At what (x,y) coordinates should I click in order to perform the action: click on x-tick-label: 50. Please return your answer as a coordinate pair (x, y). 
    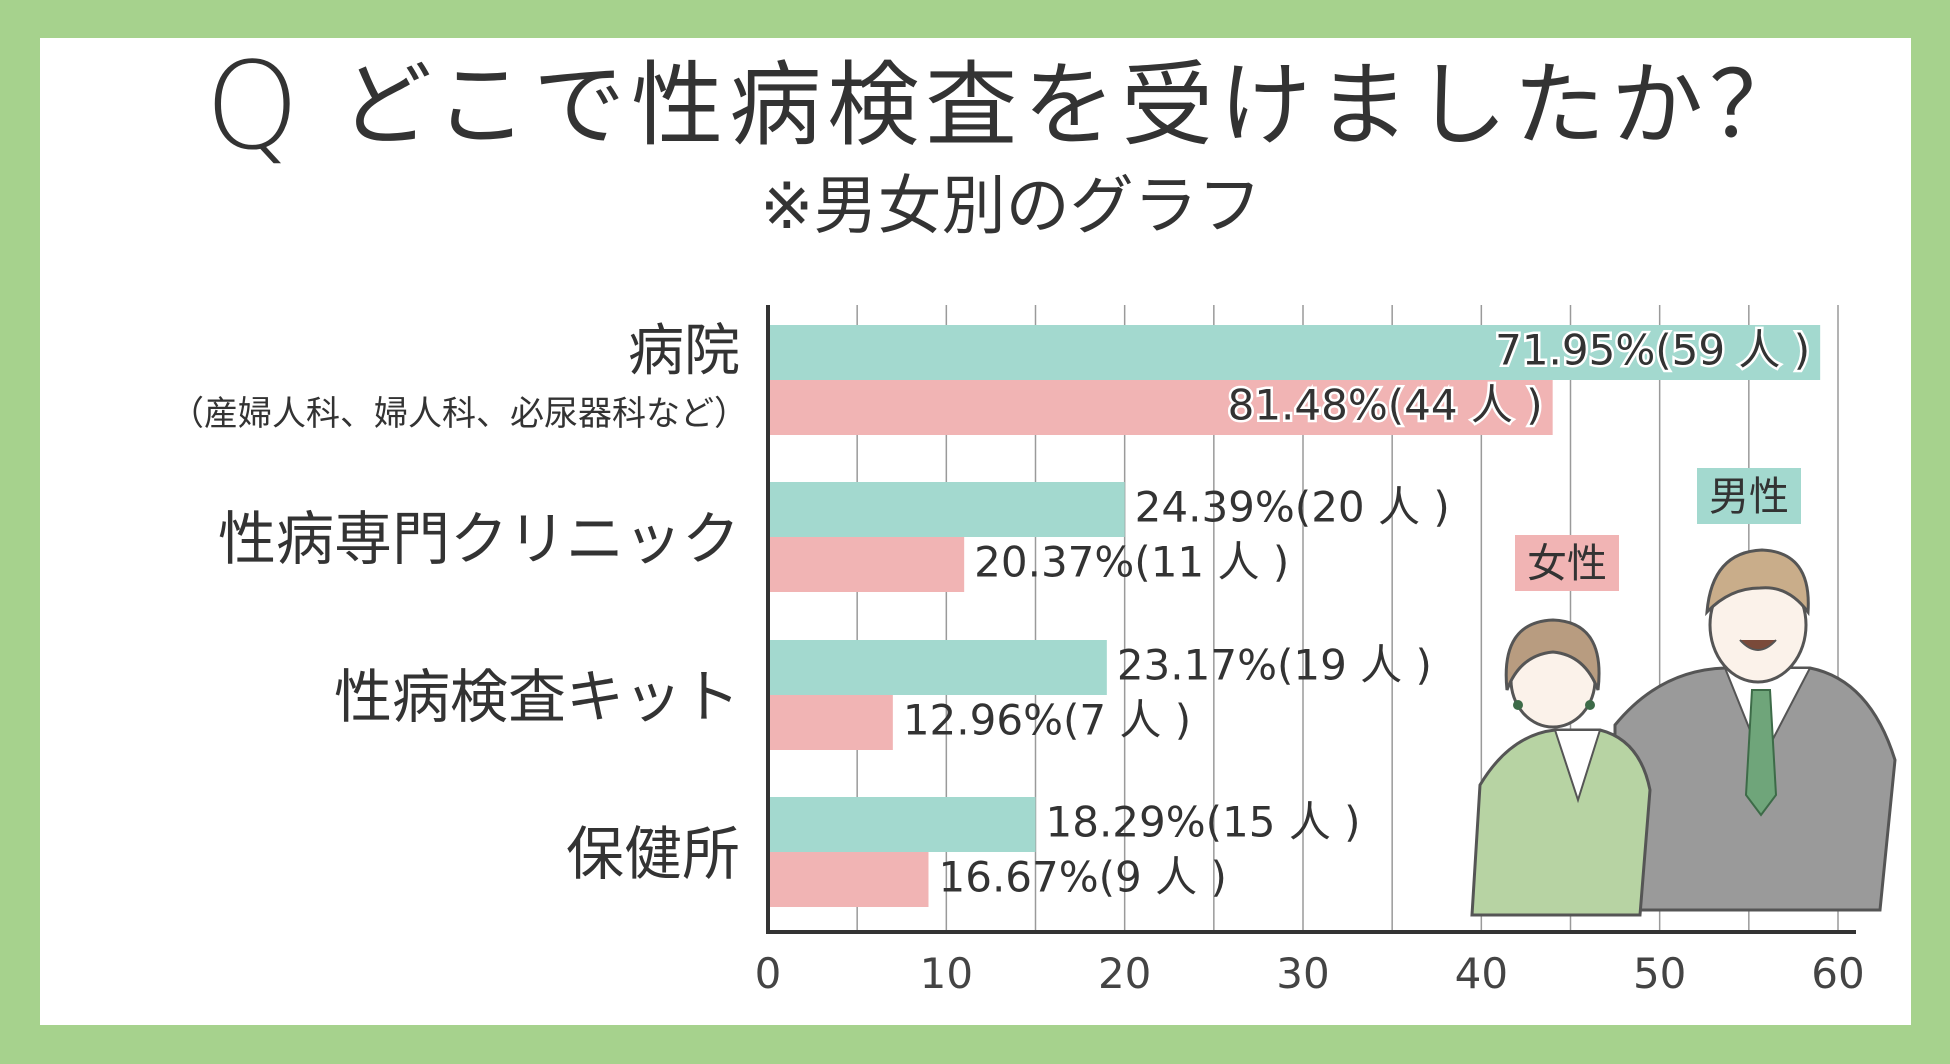
    Looking at the image, I should click on (1659, 973).